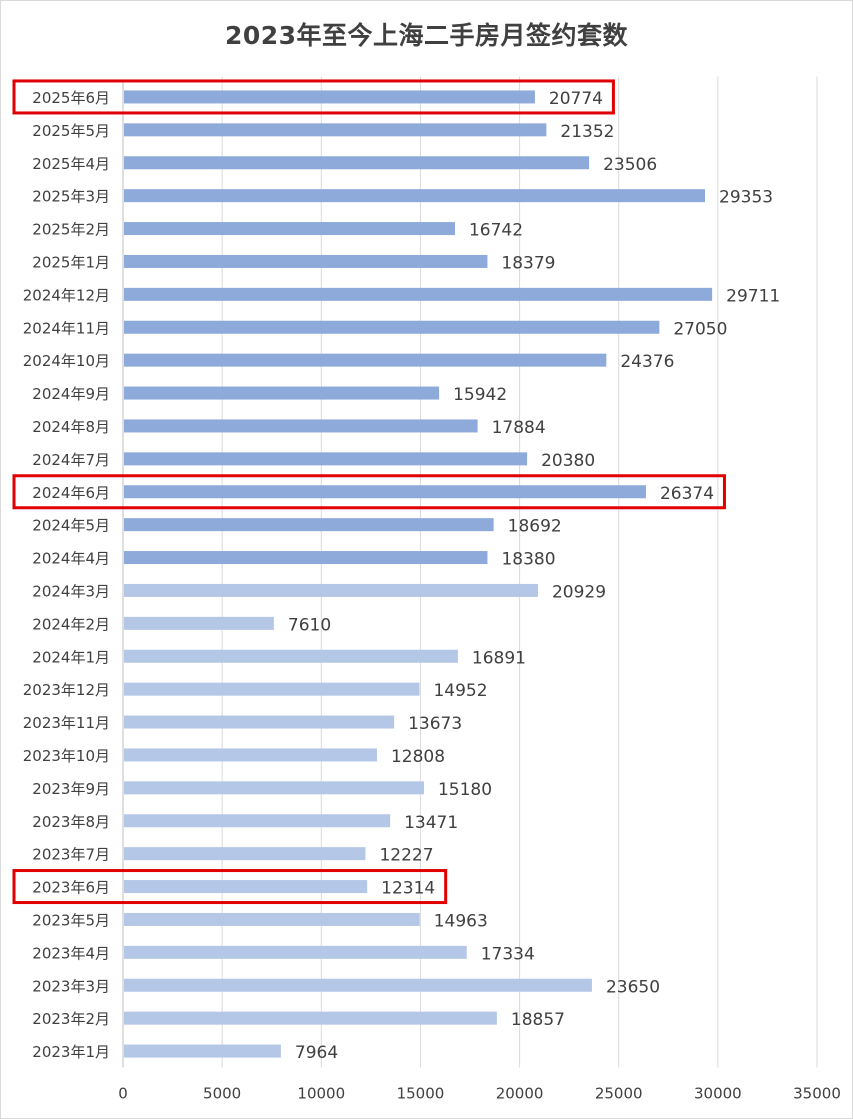  What do you see at coordinates (316, 1053) in the screenshot?
I see `data-label: 7964` at bounding box center [316, 1053].